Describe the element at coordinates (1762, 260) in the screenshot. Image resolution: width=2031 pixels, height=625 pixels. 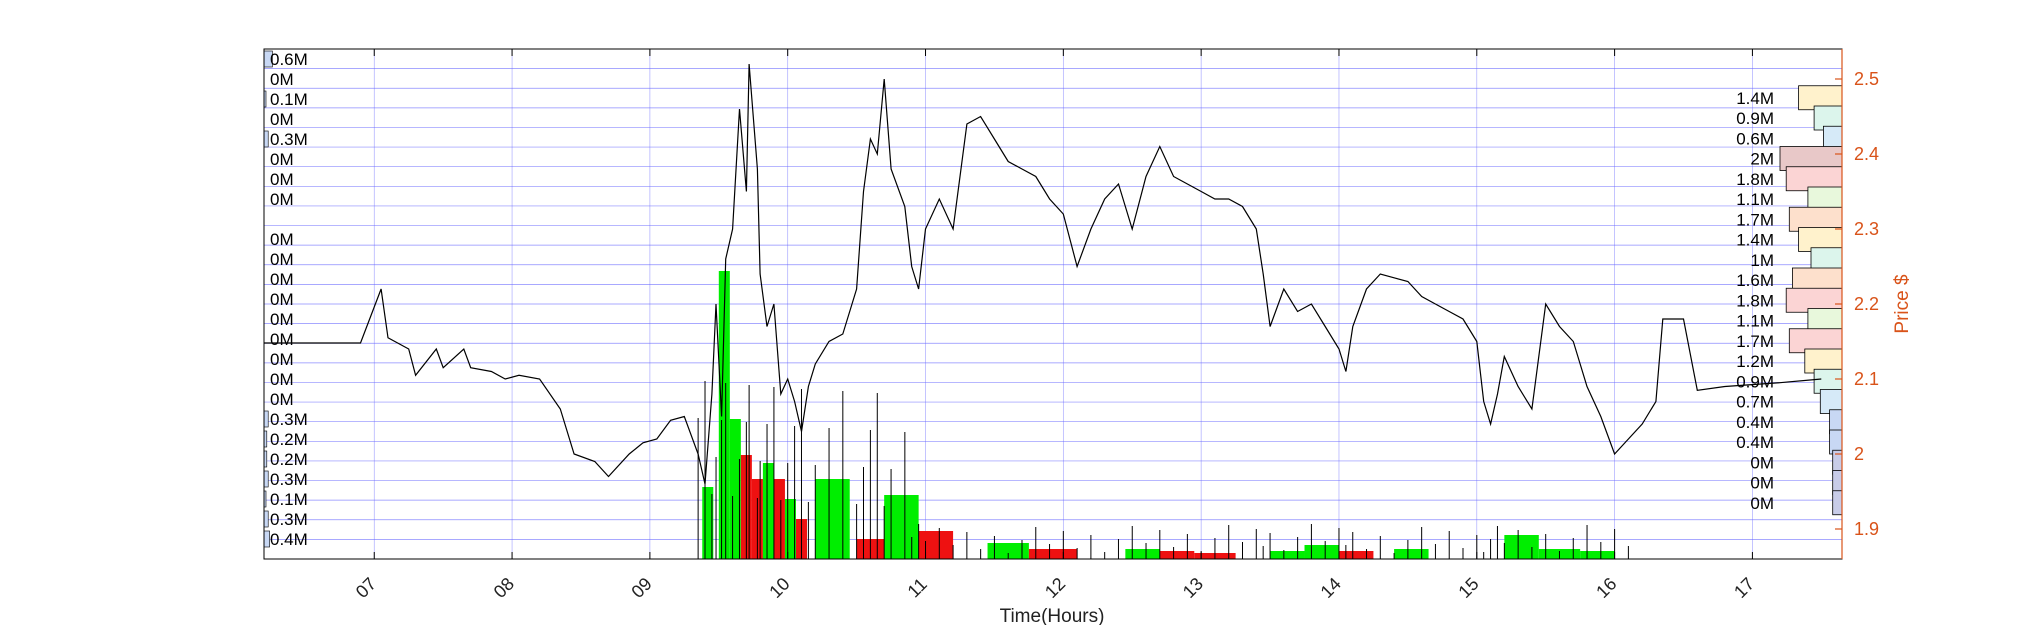
I see `right-volume-label: 1M` at that location.